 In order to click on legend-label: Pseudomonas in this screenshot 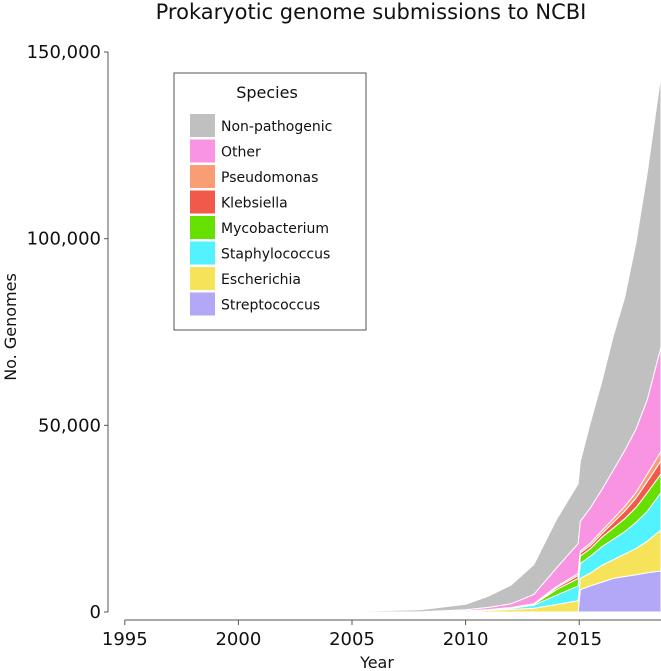, I will do `click(269, 178)`.